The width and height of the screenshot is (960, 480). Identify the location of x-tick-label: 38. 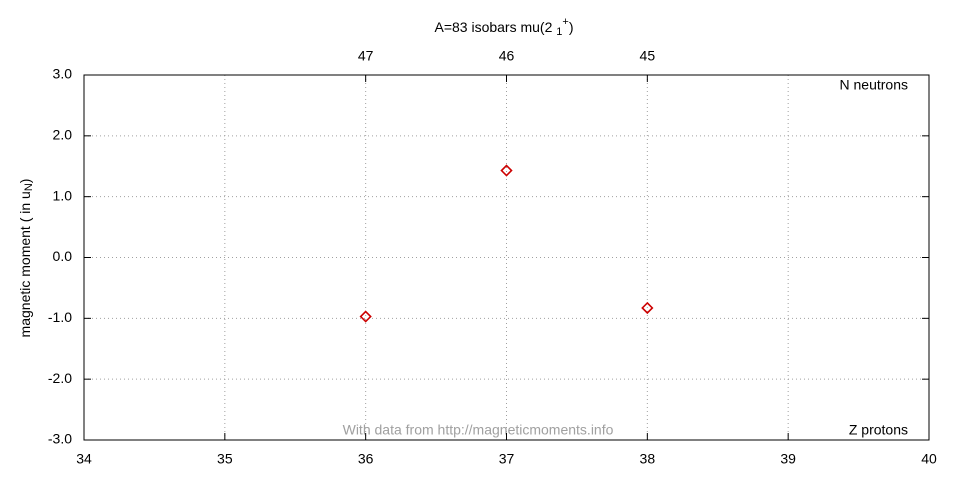
(648, 459).